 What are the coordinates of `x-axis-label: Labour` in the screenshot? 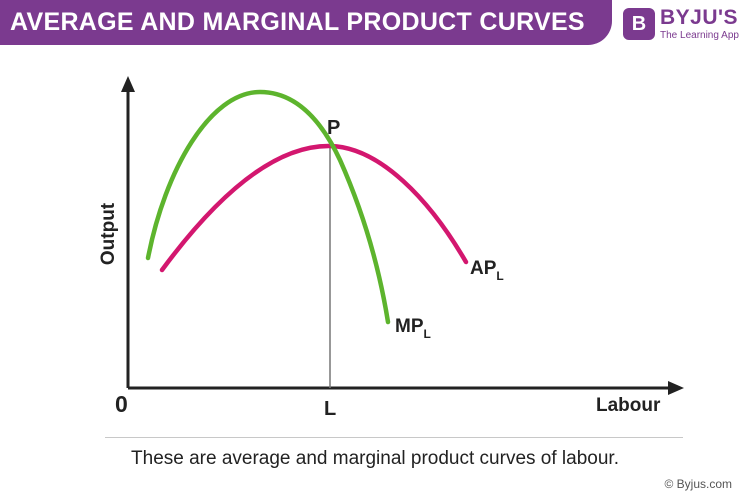 It's located at (628, 405).